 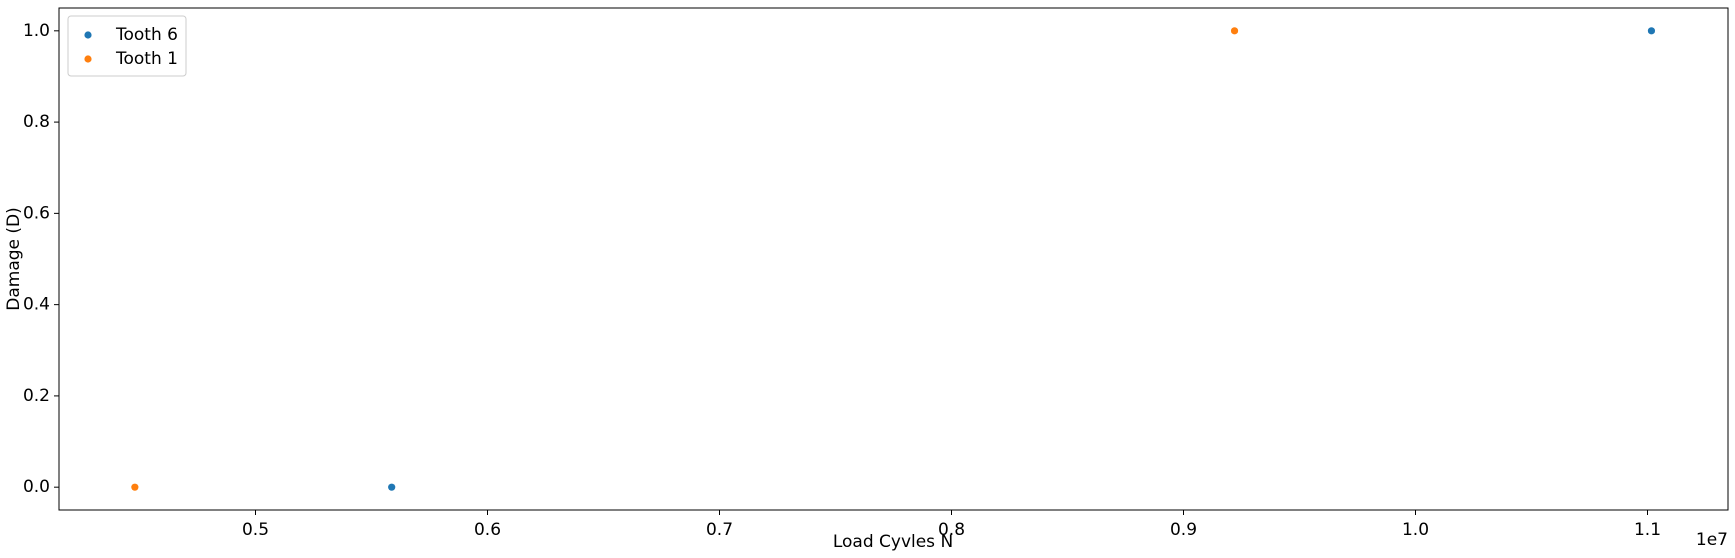 I want to click on legend-label: Tooth 6, so click(x=146, y=35).